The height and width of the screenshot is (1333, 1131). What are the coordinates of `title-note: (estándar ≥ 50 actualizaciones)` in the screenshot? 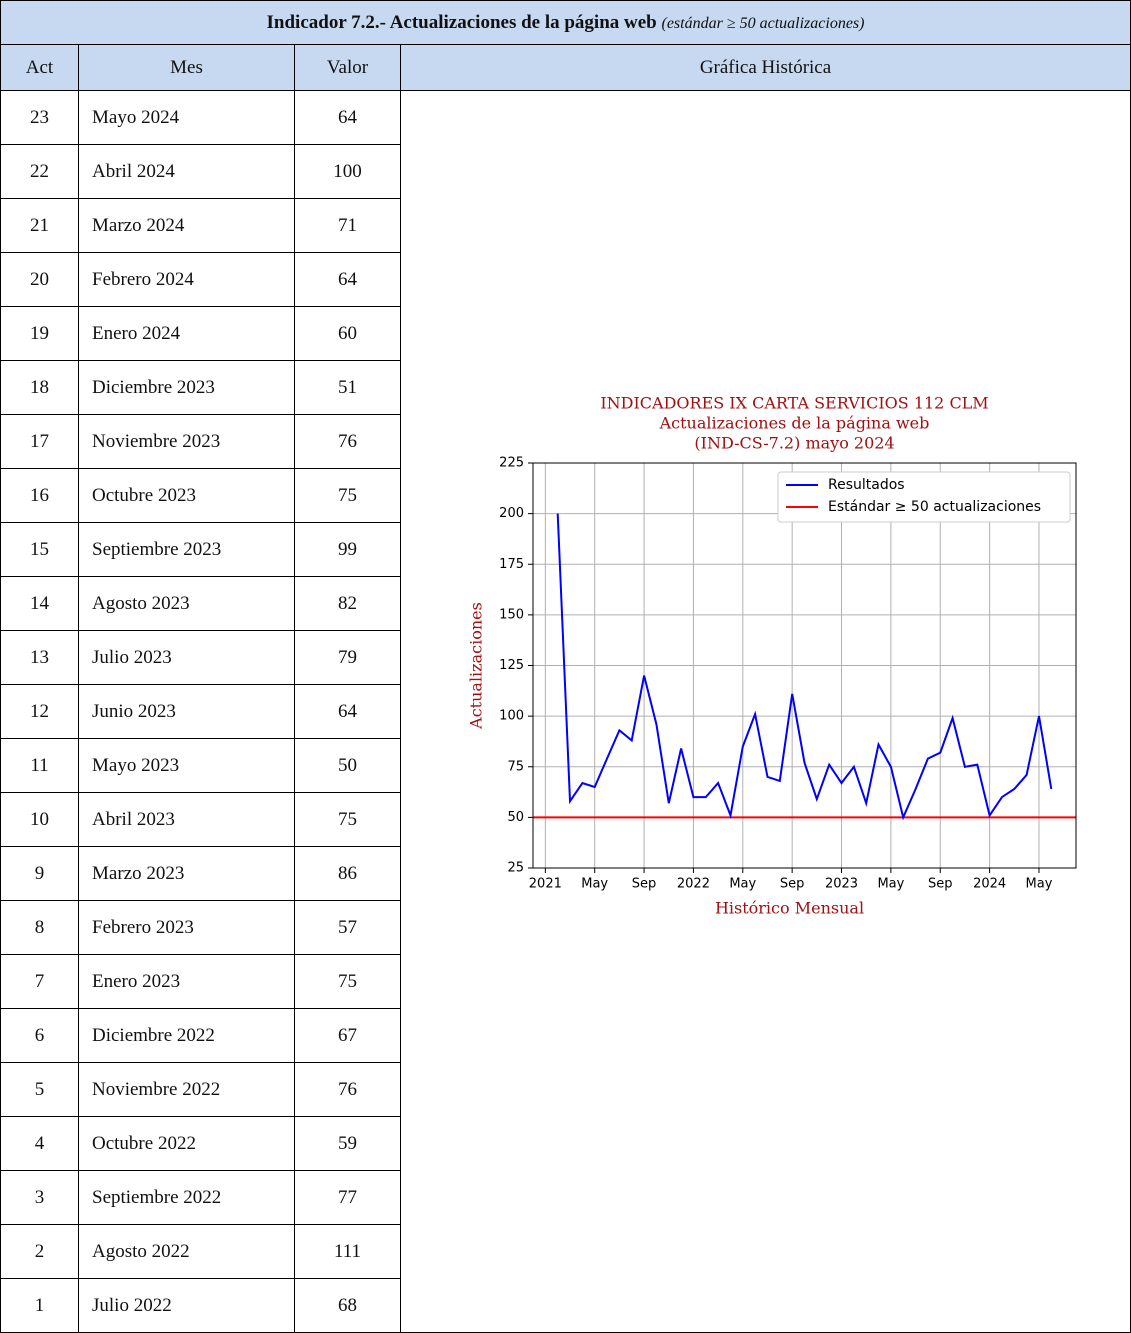 It's located at (763, 23).